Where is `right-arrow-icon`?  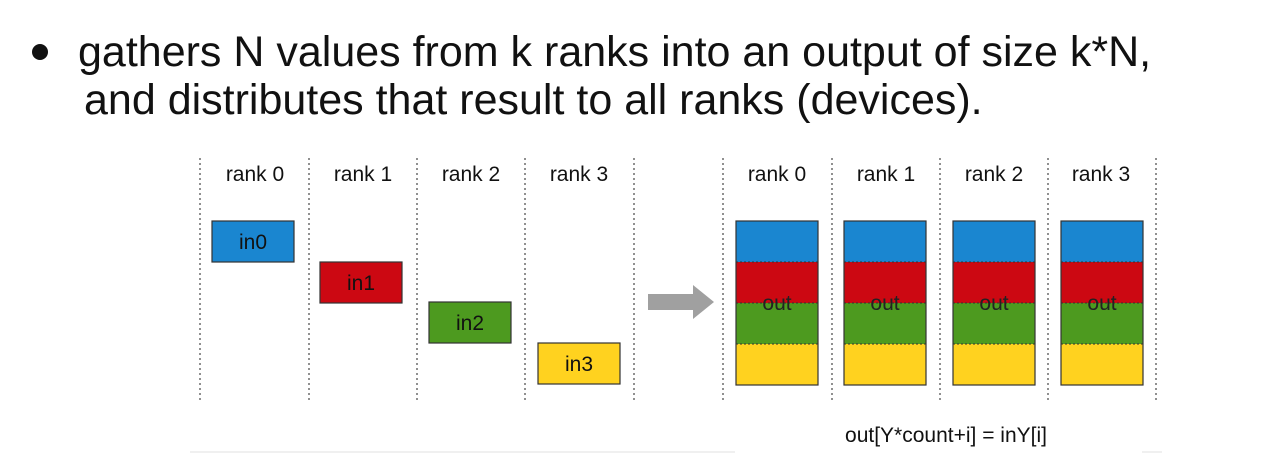 right-arrow-icon is located at coordinates (681, 302).